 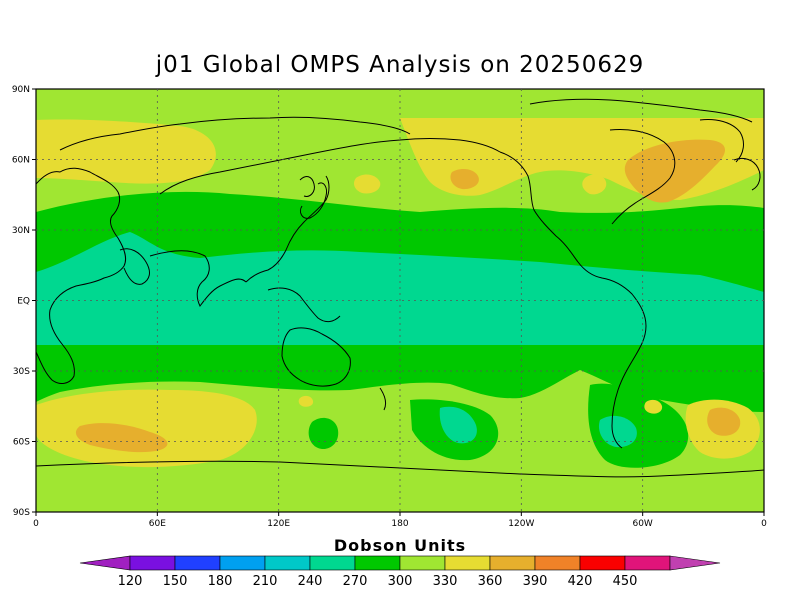 I want to click on lon-tick-label: 120E, so click(x=278, y=524).